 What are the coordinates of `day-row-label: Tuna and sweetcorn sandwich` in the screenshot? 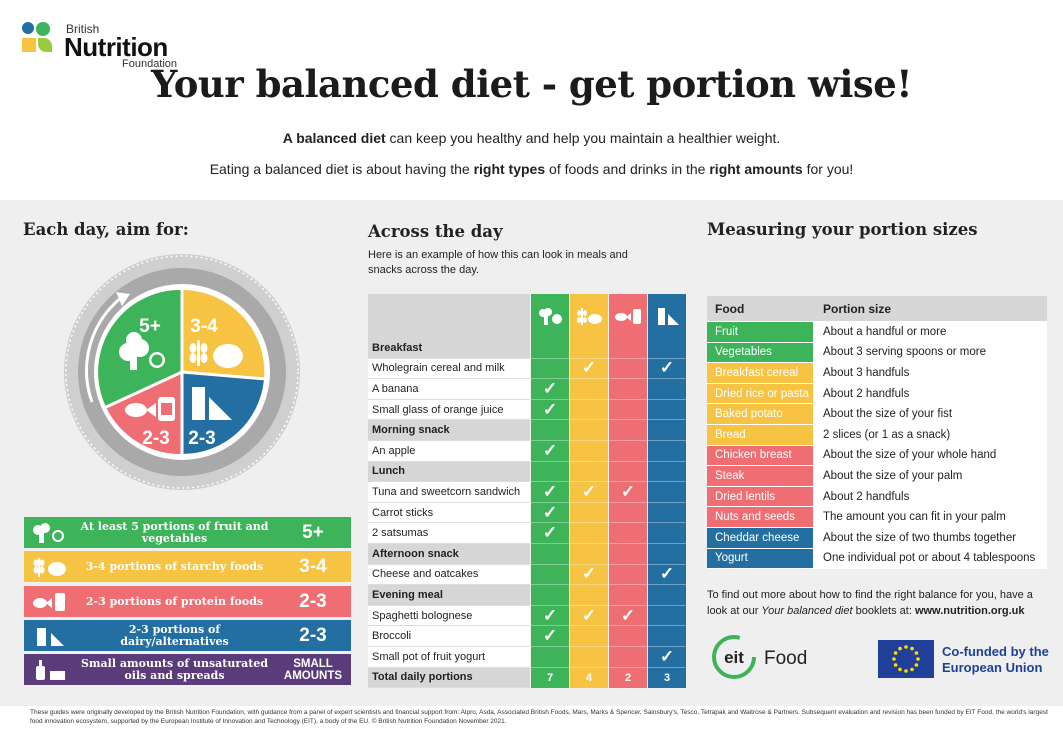 It's located at (449, 492).